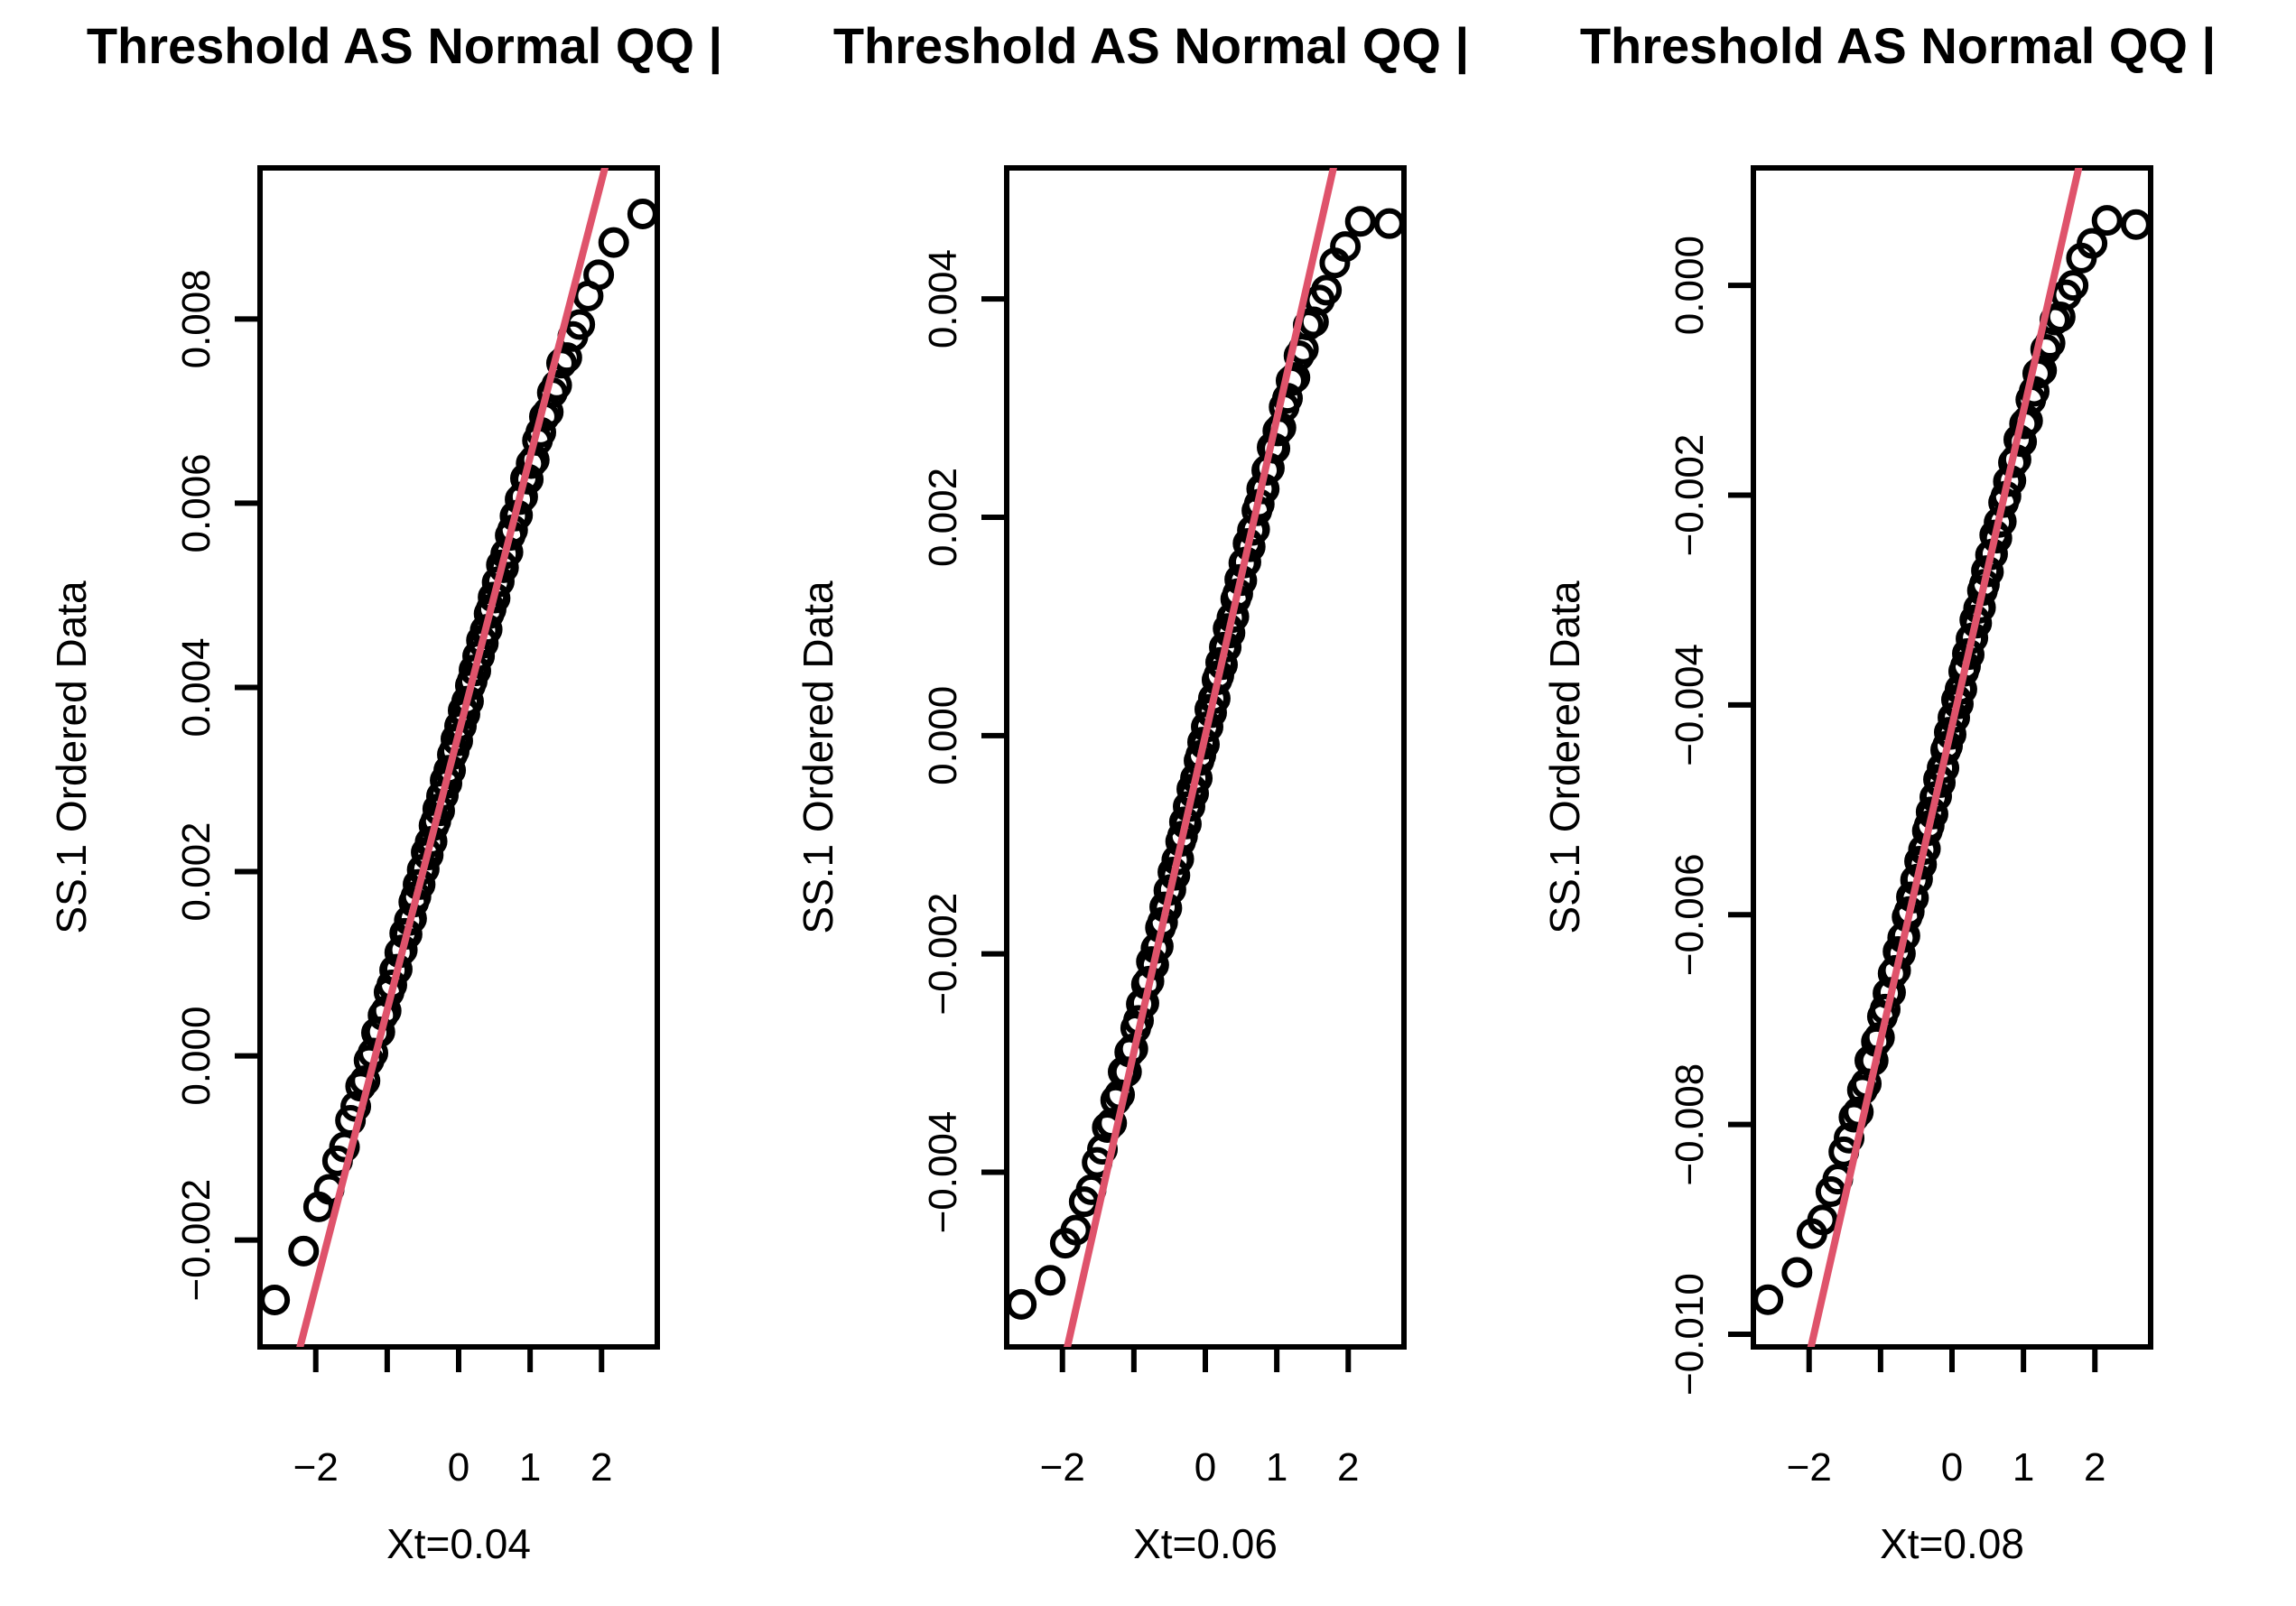 This screenshot has width=2296, height=1606. What do you see at coordinates (1690, 1124) in the screenshot?
I see `y-tick-label: −0.008` at bounding box center [1690, 1124].